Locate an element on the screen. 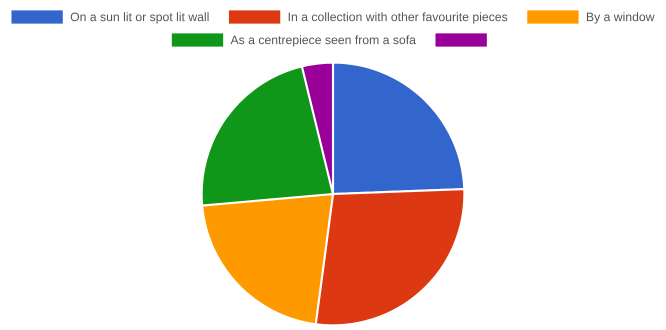  legend-label: By a window is located at coordinates (620, 18).